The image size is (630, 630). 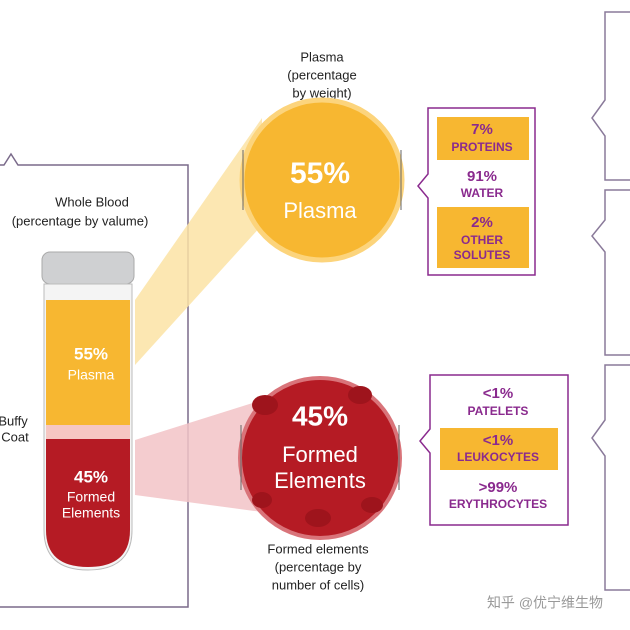 I want to click on plasma-circle, so click(x=322, y=180).